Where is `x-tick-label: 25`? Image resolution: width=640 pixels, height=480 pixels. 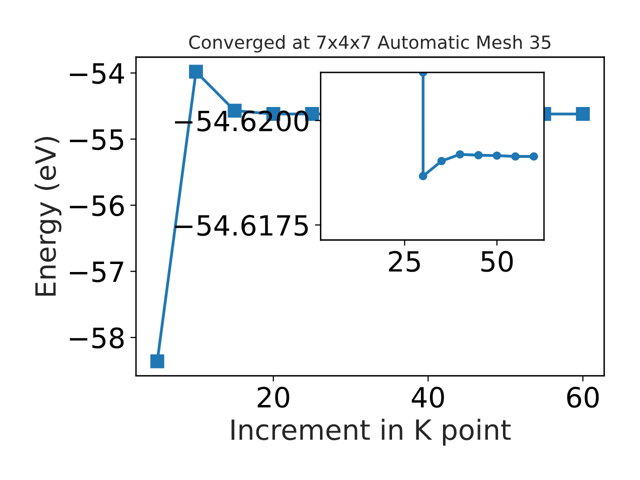 x-tick-label: 25 is located at coordinates (404, 261).